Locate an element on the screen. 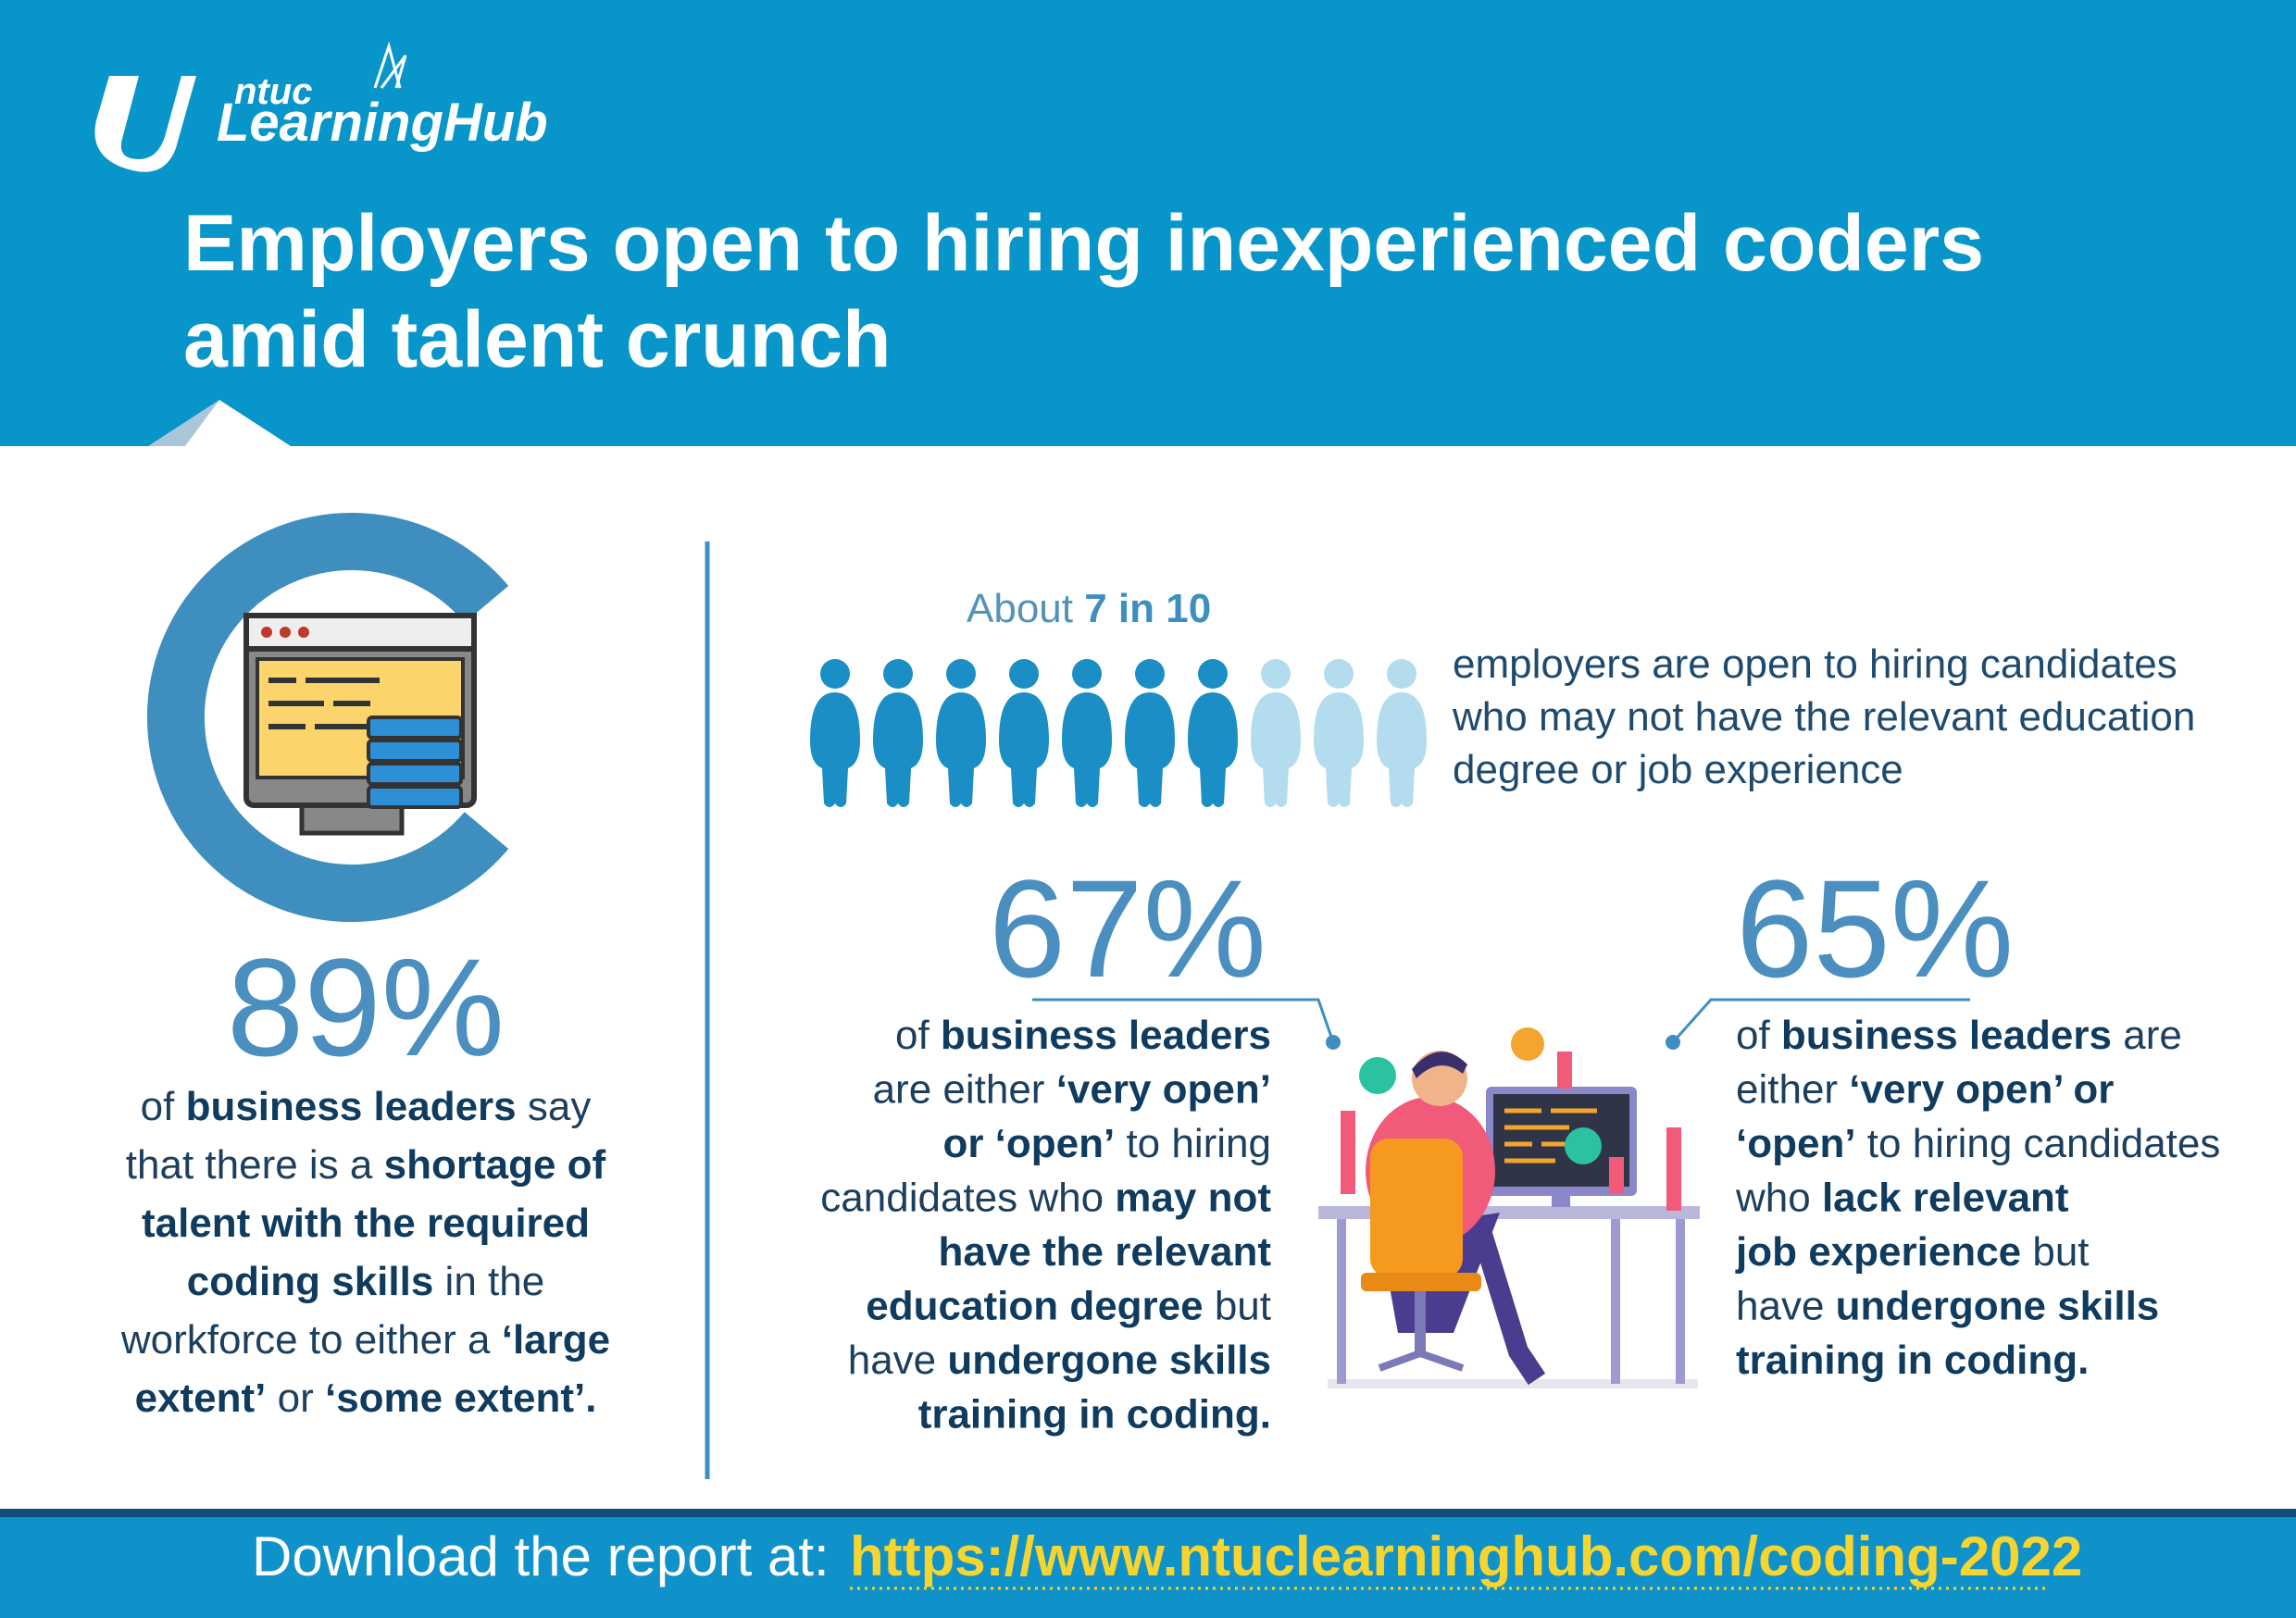  bold-text: talent with the required is located at coordinates (366, 1223).